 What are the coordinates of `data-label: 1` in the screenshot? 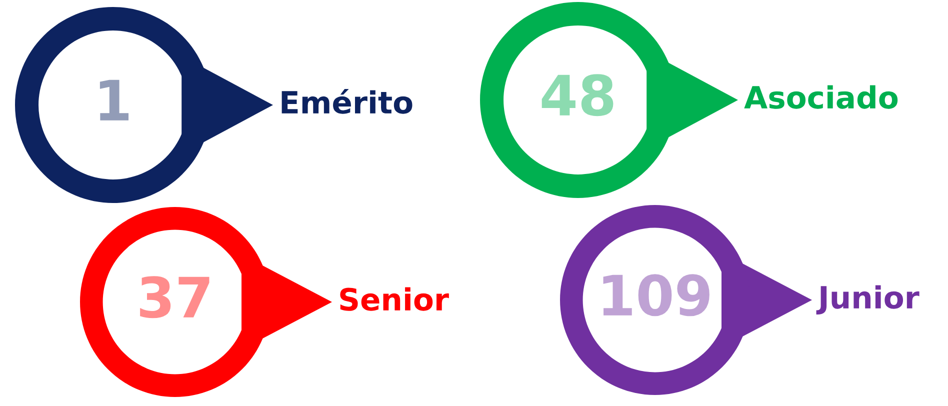 It's located at (114, 100).